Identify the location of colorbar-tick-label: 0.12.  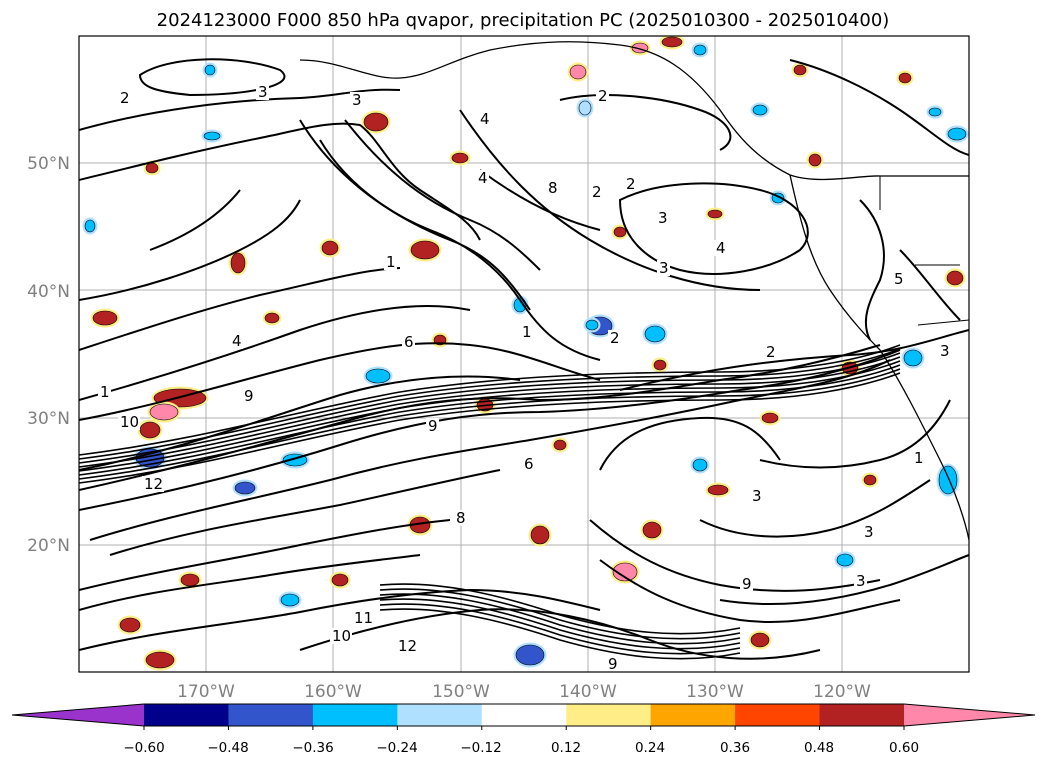
(566, 748).